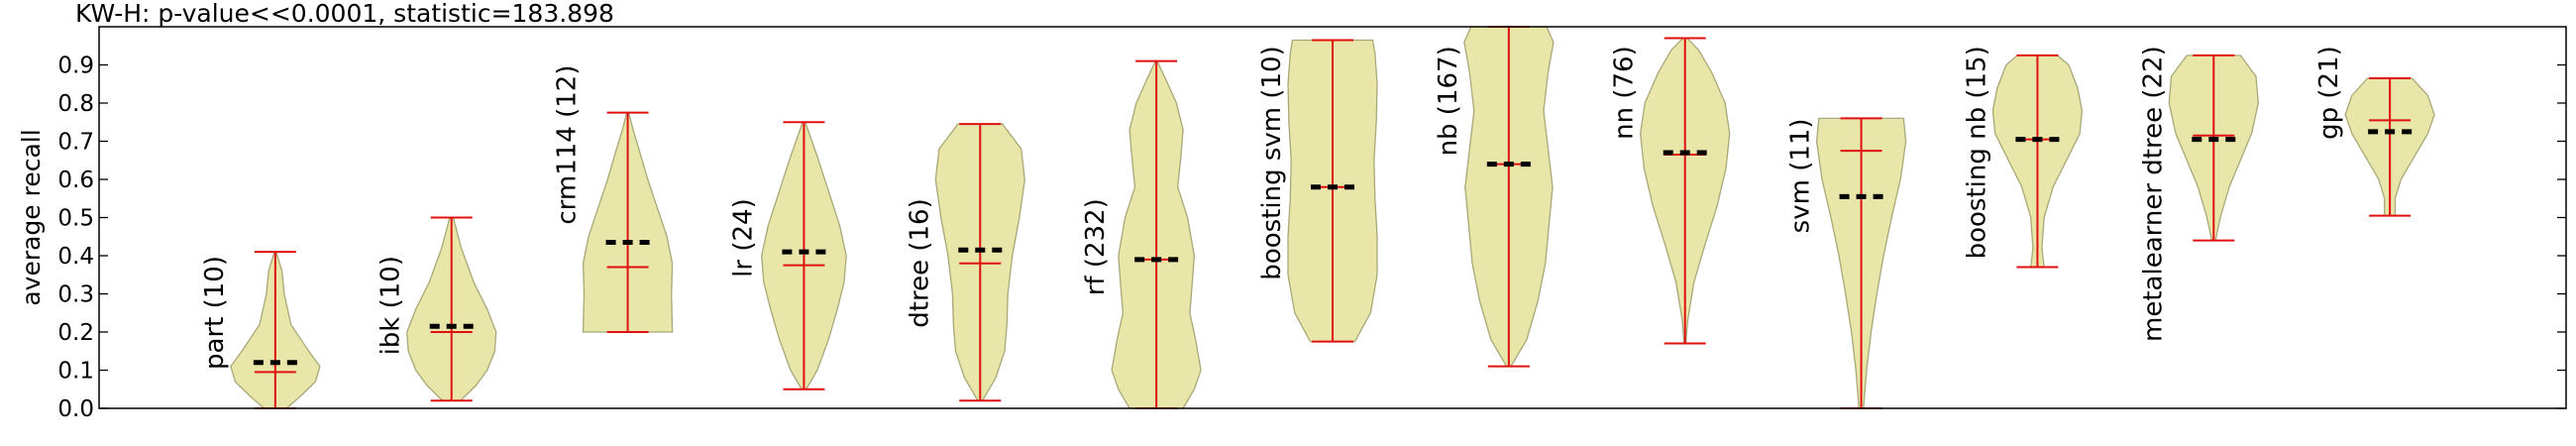  What do you see at coordinates (31, 217) in the screenshot?
I see `y-axis-label: average recall` at bounding box center [31, 217].